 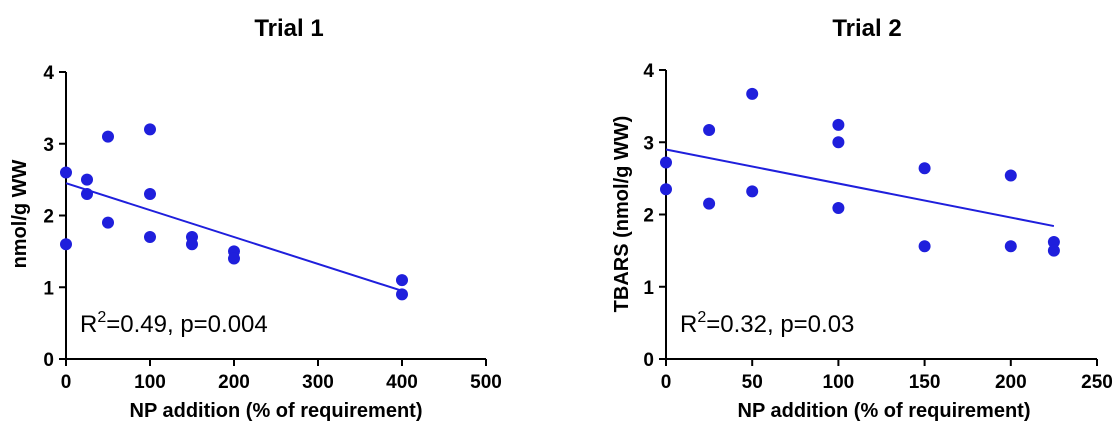 I want to click on trial-1-r2-superscript: 2, so click(x=101, y=317).